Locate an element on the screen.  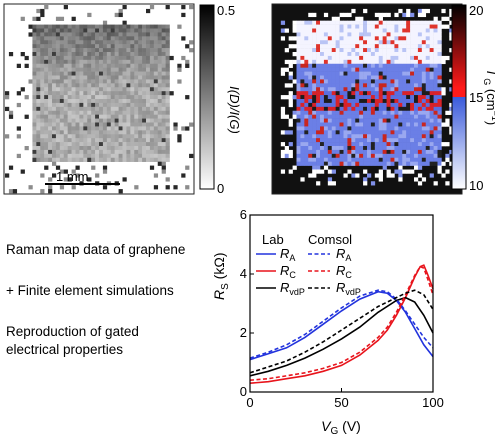
series-line-c-comsol is located at coordinates (341, 323).